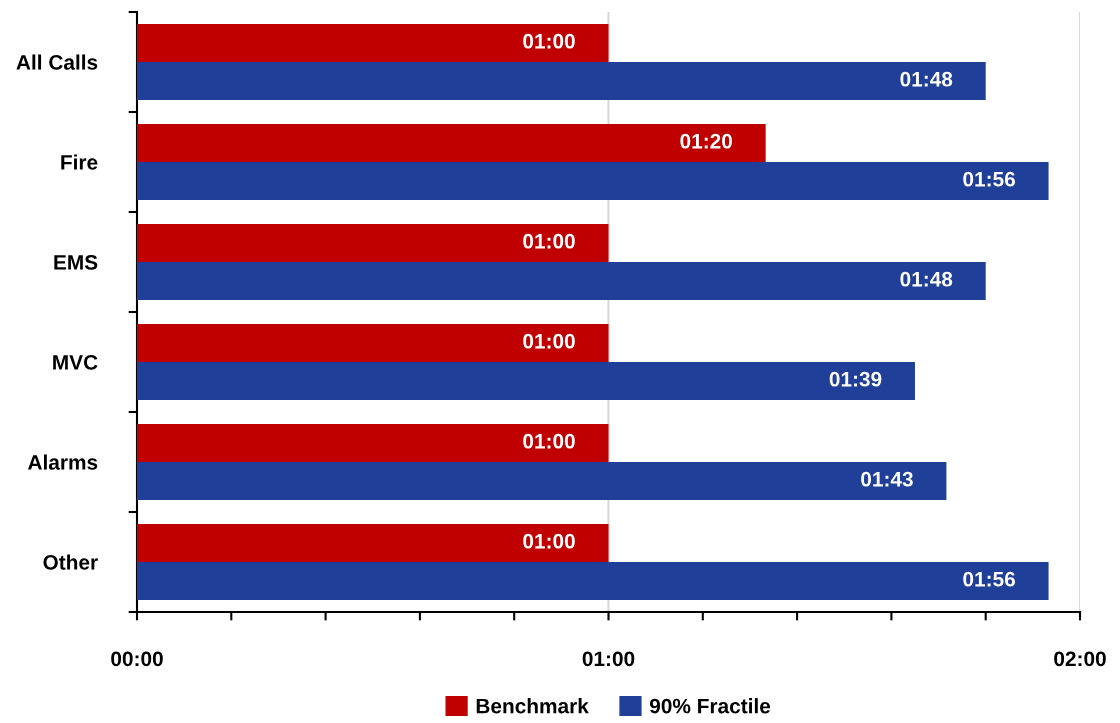 The width and height of the screenshot is (1120, 723). Describe the element at coordinates (1080, 659) in the screenshot. I see `x-tick-label: 02:00` at that location.